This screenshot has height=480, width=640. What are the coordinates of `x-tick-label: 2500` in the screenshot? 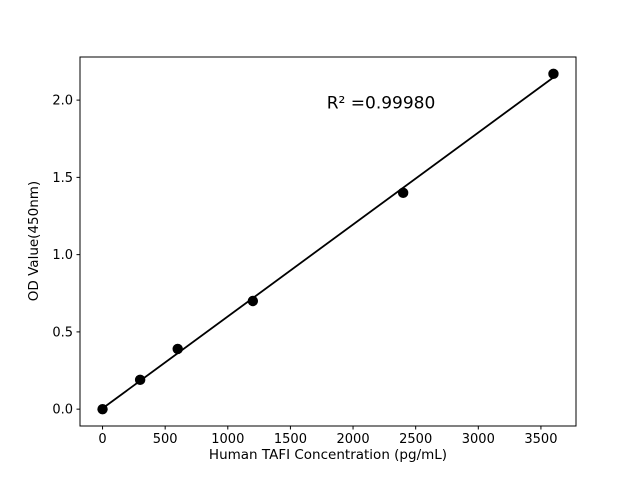 It's located at (415, 439).